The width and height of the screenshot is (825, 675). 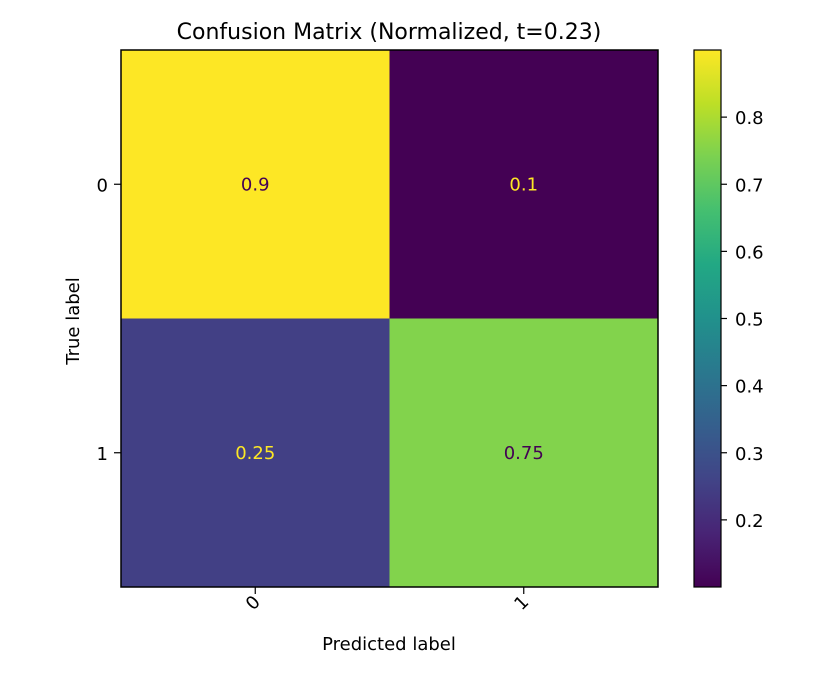 I want to click on colorbar-tick-label: 0.8, so click(x=749, y=118).